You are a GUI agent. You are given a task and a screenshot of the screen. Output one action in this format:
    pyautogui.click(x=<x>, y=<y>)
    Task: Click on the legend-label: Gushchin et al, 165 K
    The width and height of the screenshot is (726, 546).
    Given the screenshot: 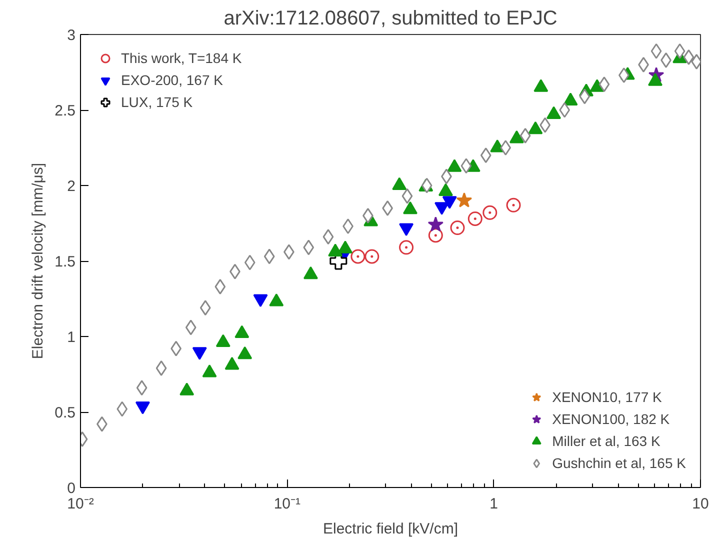 What is the action you would take?
    pyautogui.click(x=619, y=463)
    